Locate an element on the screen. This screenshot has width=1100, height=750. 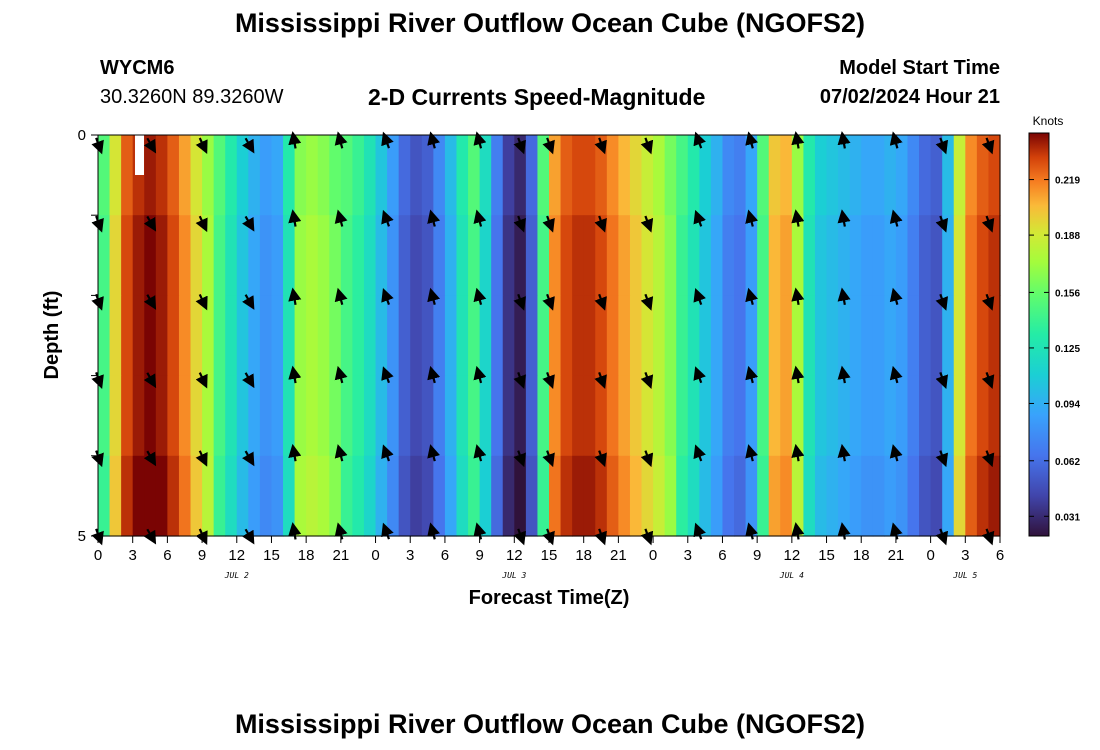
x-day-label: JUL 4 is located at coordinates (791, 575).